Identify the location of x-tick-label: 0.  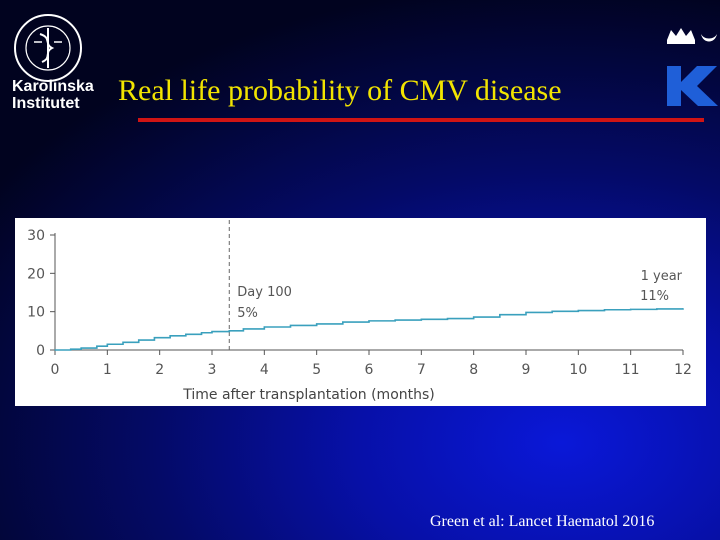
(55, 370).